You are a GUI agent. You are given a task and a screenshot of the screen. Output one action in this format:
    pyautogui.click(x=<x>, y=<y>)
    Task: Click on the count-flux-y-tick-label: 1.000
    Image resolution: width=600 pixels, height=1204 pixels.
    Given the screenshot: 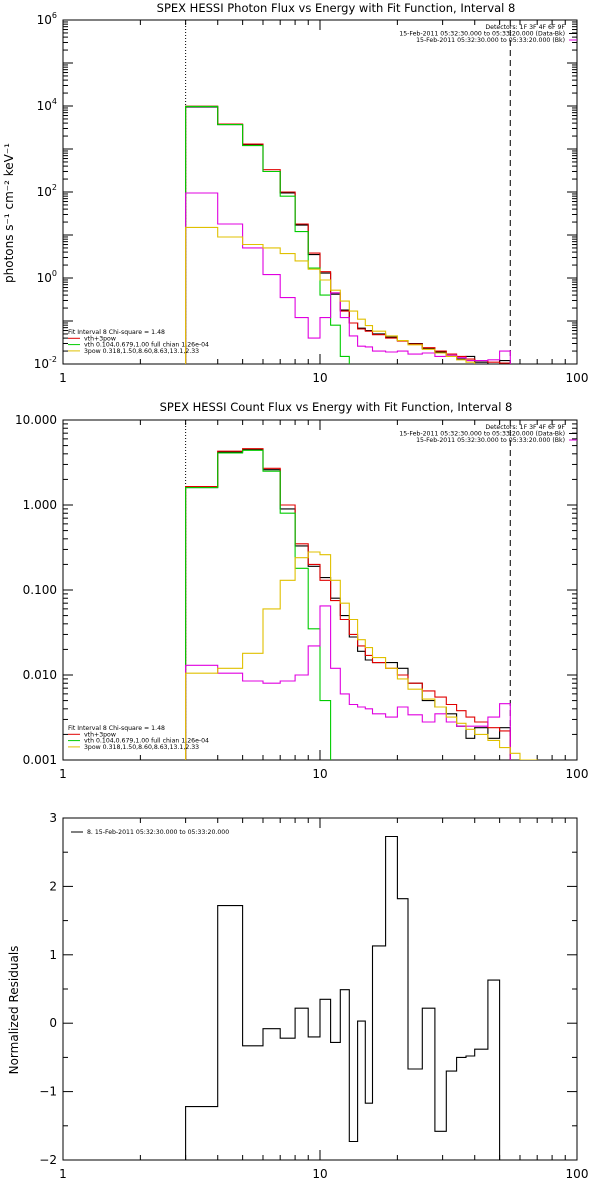 What is the action you would take?
    pyautogui.click(x=40, y=505)
    